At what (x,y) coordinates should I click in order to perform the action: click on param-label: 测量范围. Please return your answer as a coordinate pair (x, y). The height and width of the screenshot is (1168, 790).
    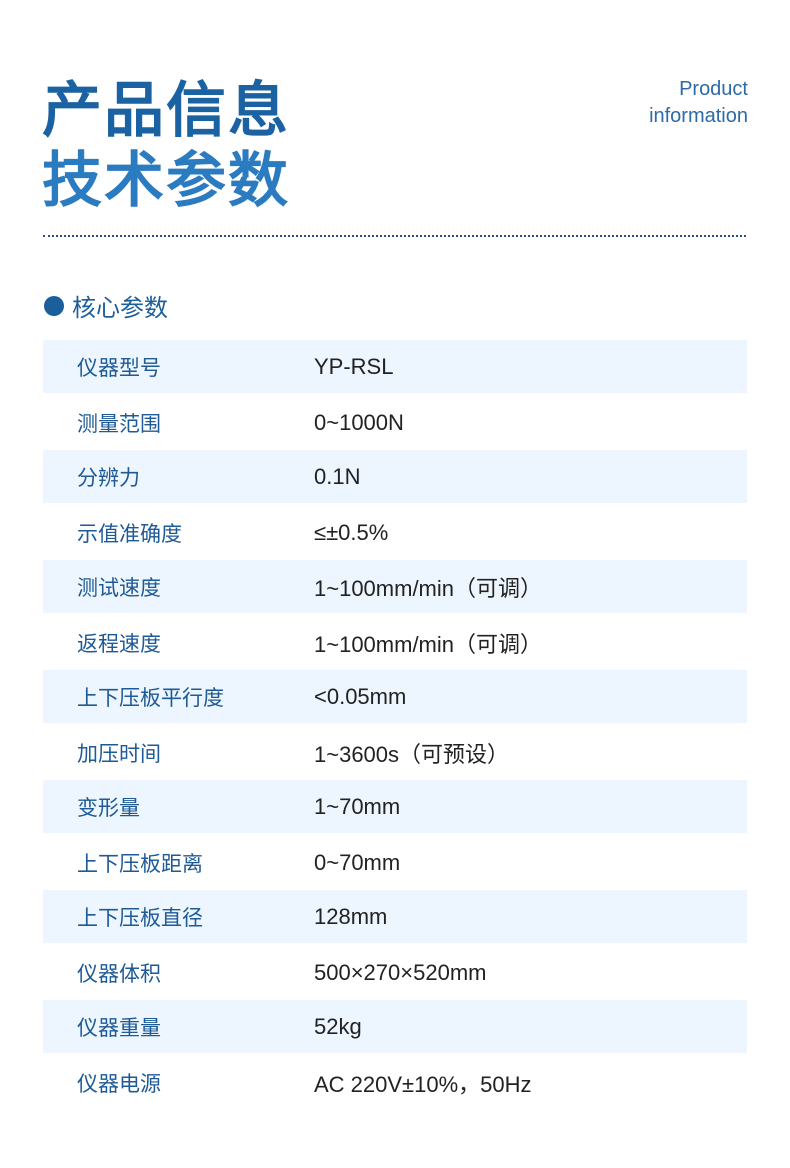
    Looking at the image, I should click on (119, 423).